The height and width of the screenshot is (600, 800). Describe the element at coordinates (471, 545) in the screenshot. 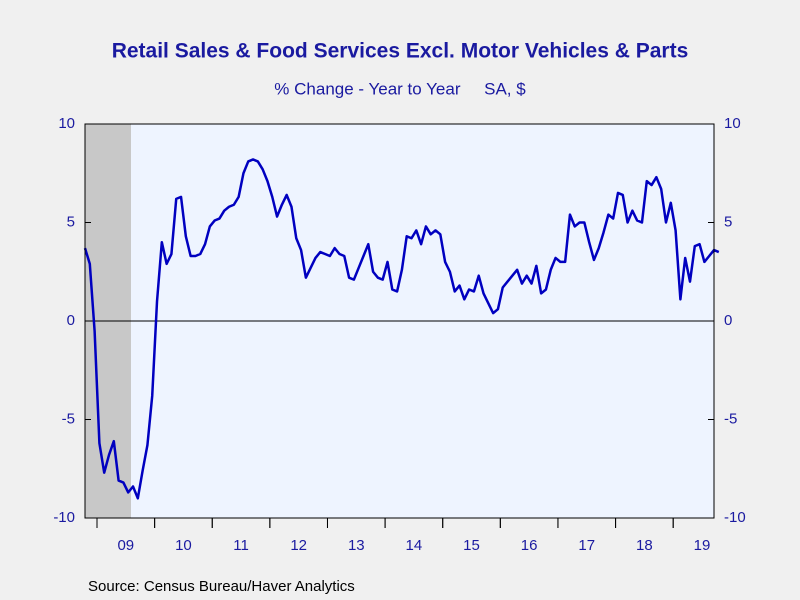

I see `x-tick-label: 15` at that location.